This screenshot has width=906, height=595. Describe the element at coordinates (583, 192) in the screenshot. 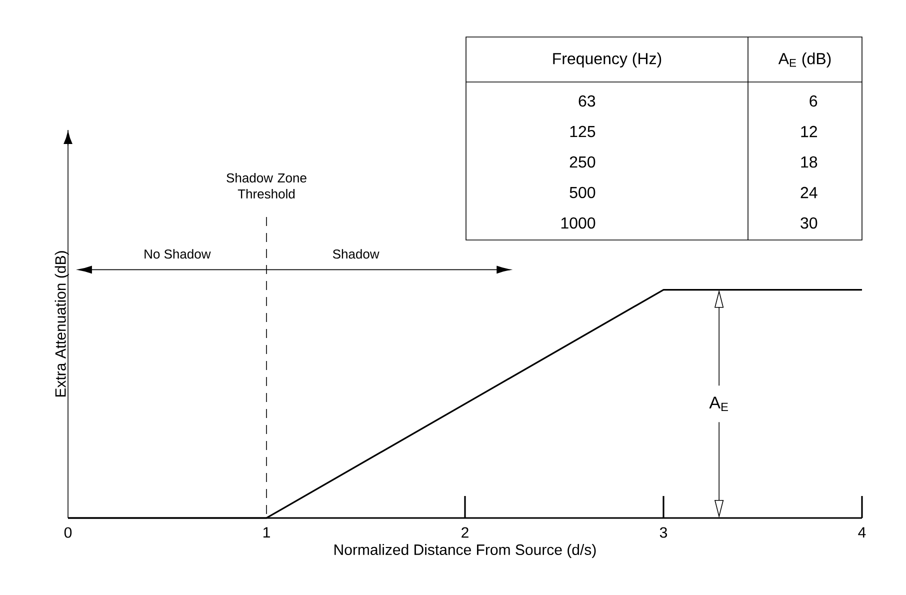

I see `text: 500` at that location.